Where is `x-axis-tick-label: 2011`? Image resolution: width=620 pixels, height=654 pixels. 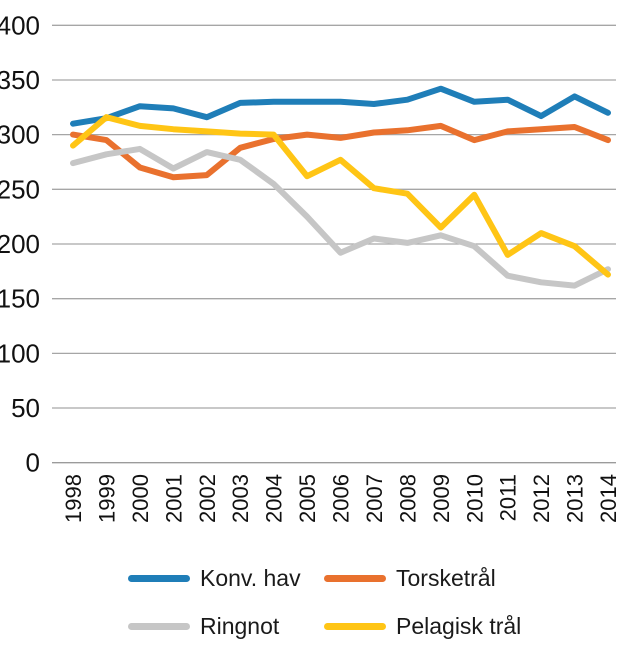
x-axis-tick-label: 2011 is located at coordinates (508, 497).